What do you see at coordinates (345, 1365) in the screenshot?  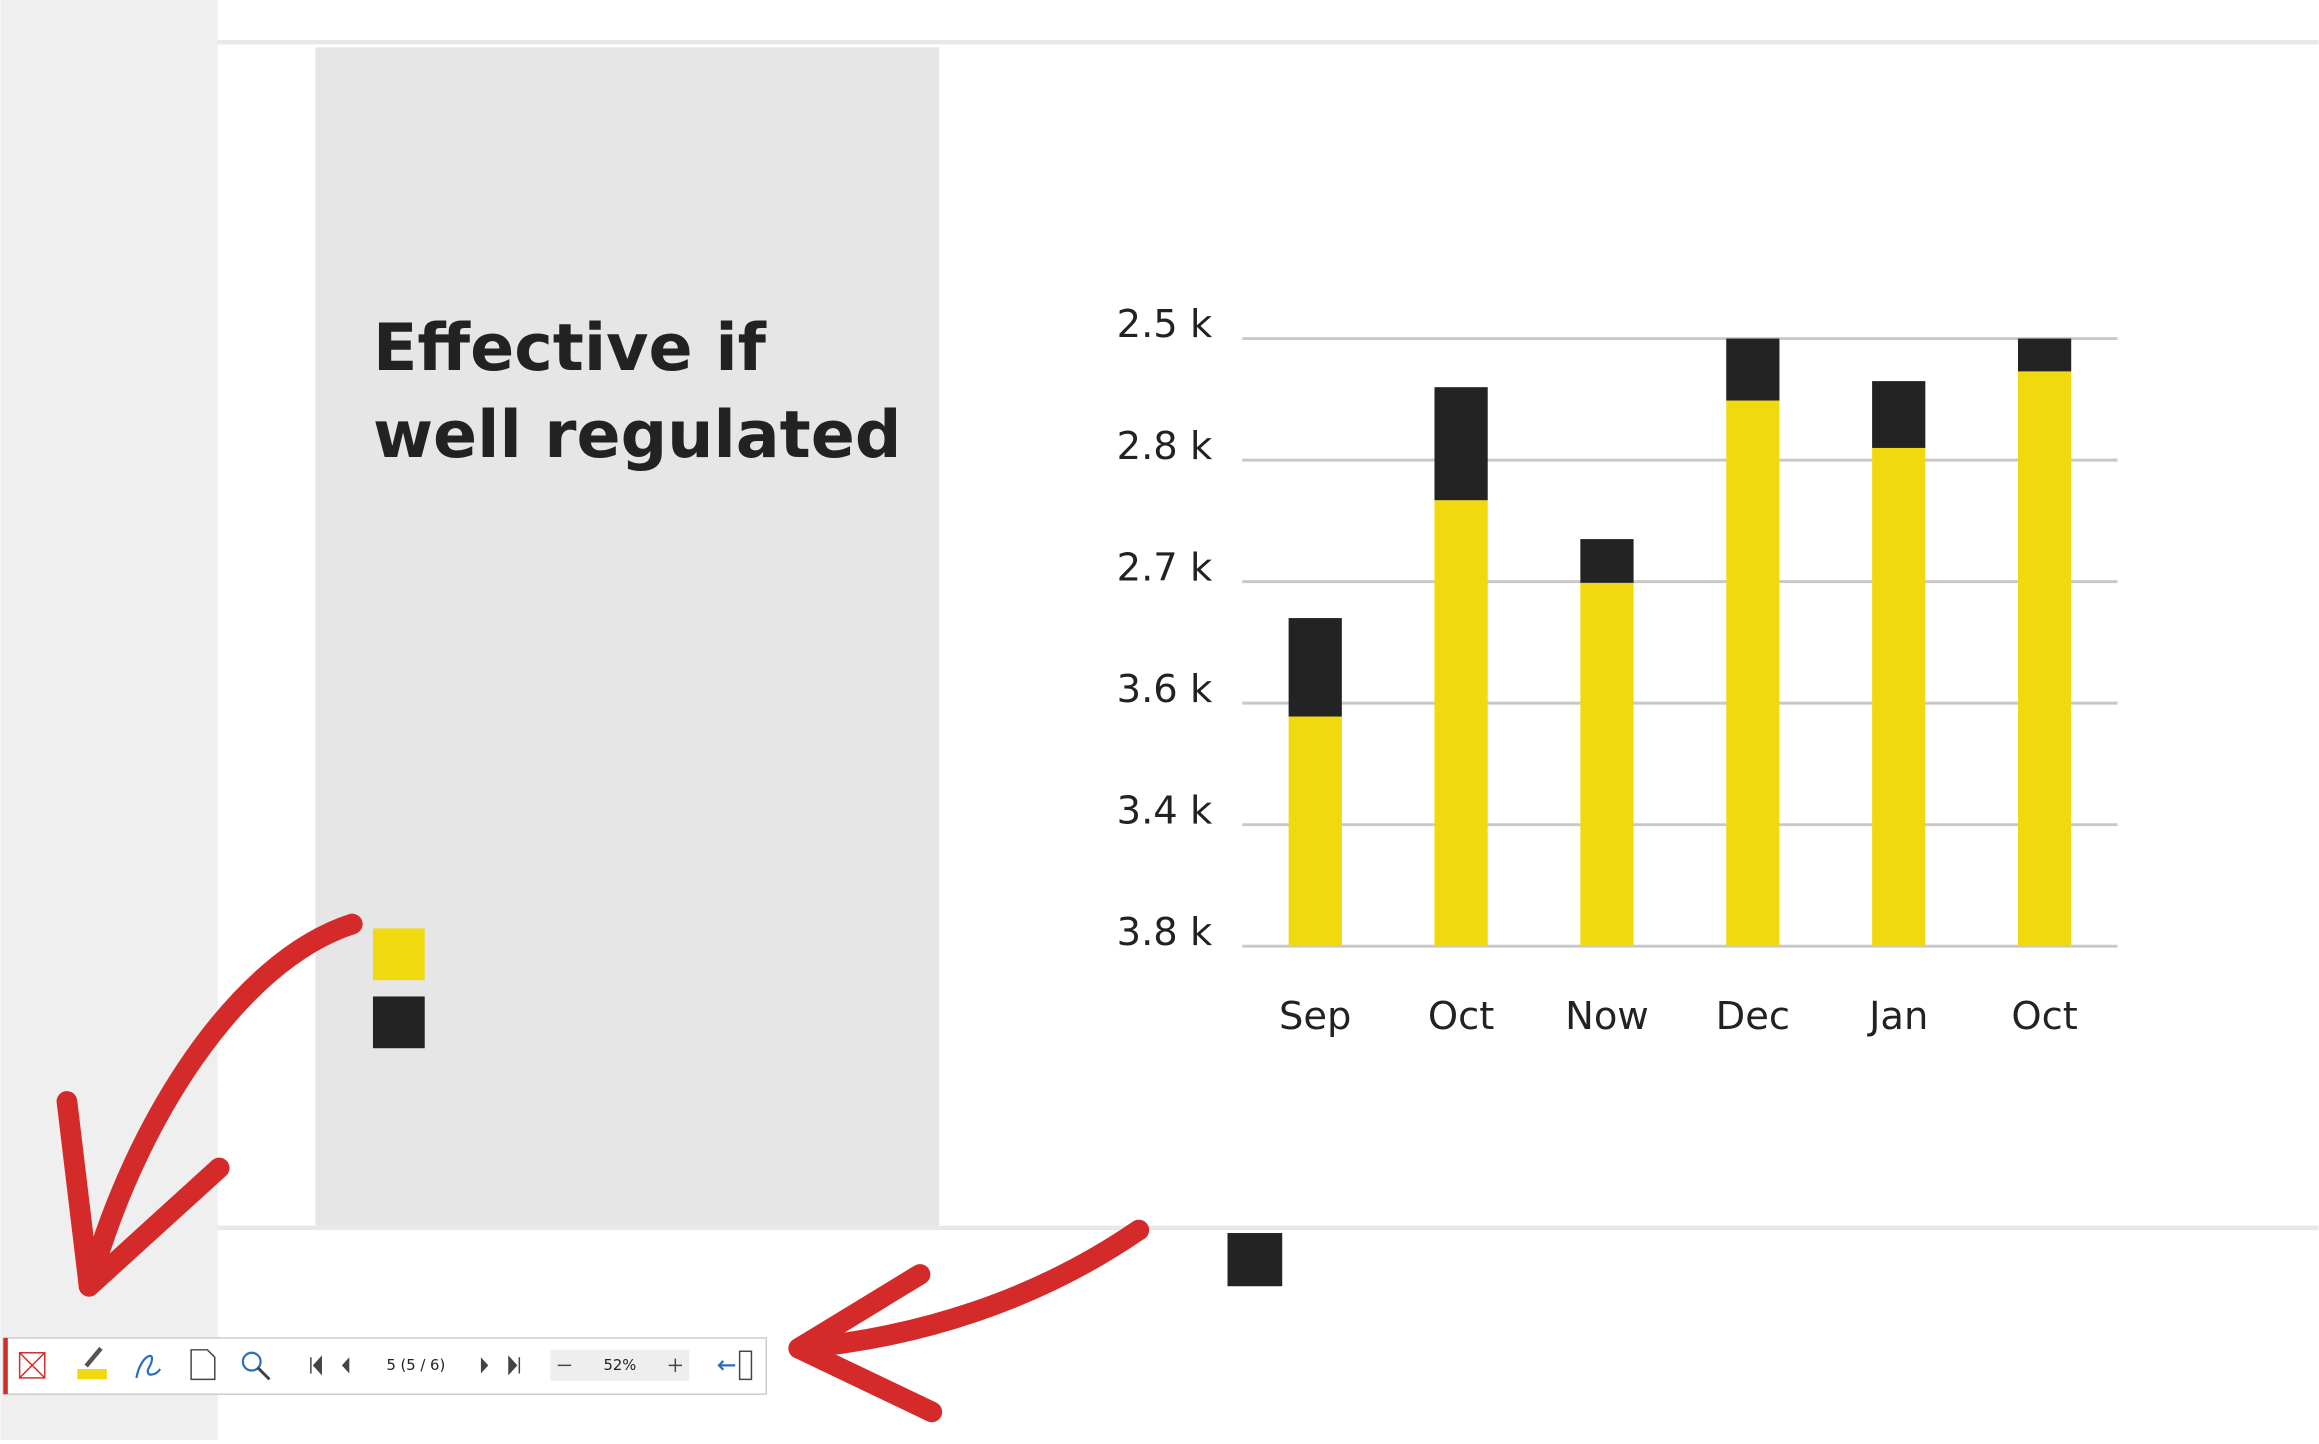 I see `prev-button` at bounding box center [345, 1365].